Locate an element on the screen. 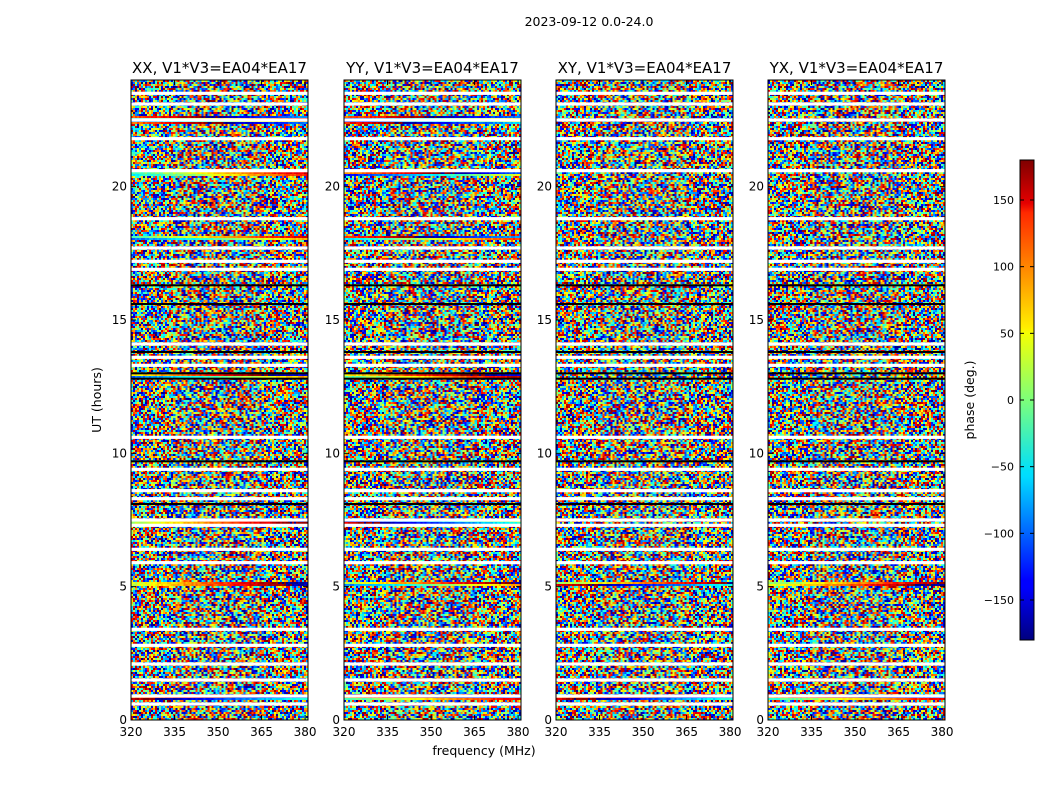  colorbar: −150 −100 −50 0 50 100 150 phase (deg.) is located at coordinates (998, 400).